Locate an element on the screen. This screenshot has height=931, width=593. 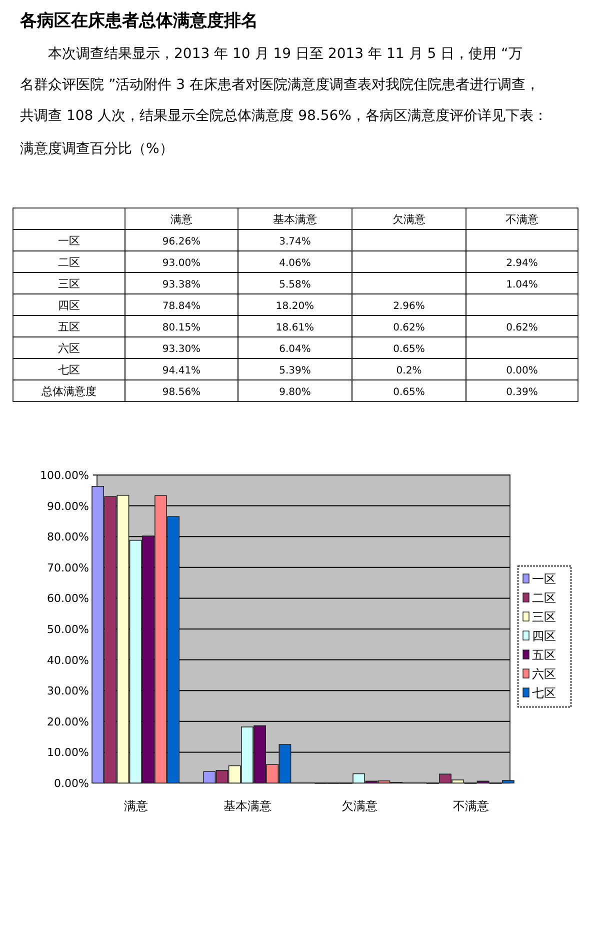
y-tick-label: 0.00% is located at coordinates (71, 783).